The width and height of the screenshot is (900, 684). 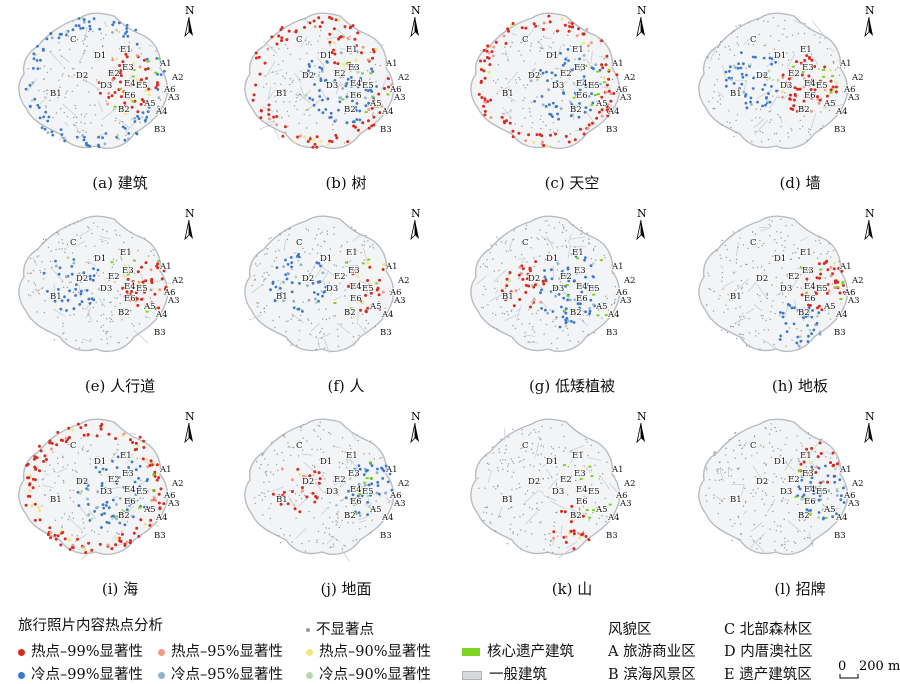 I want to click on north-label: N, so click(x=190, y=10).